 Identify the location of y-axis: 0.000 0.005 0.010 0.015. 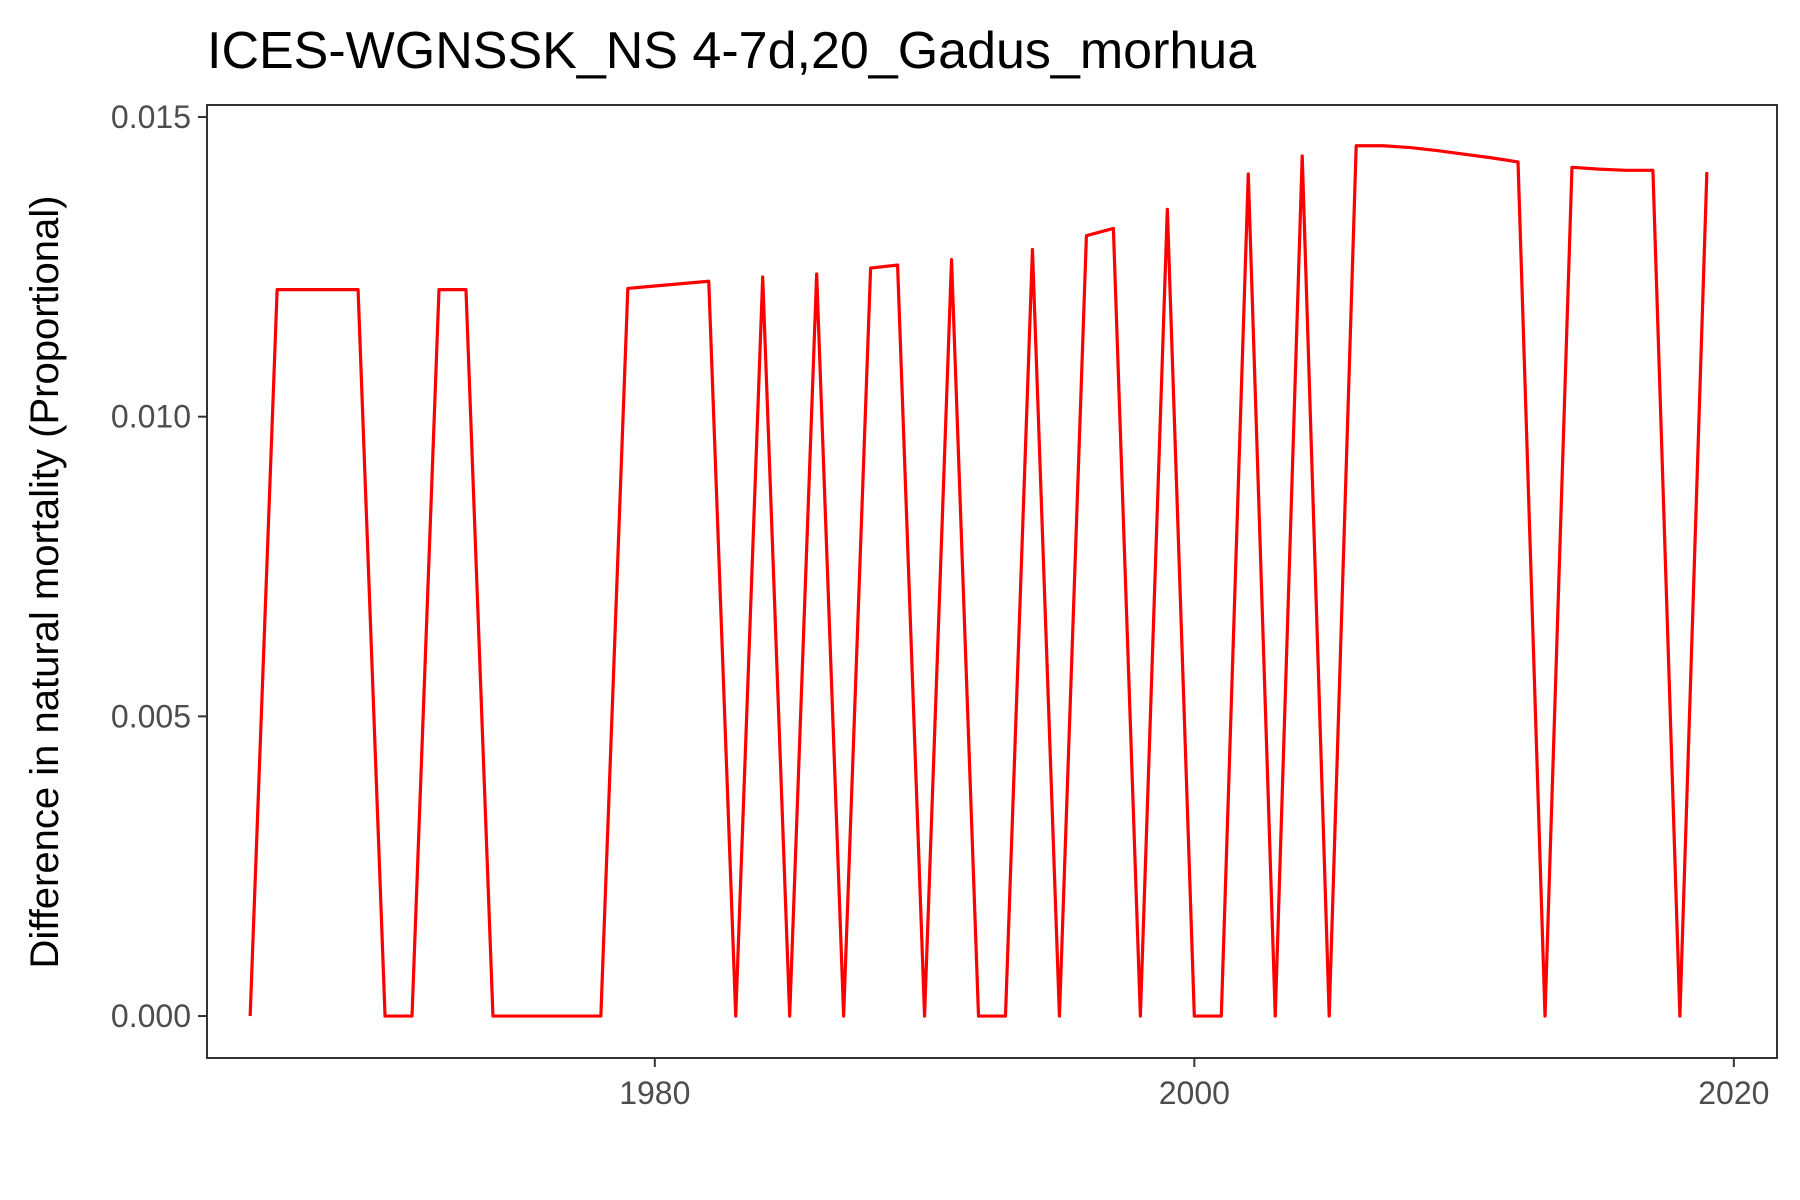
(159, 566).